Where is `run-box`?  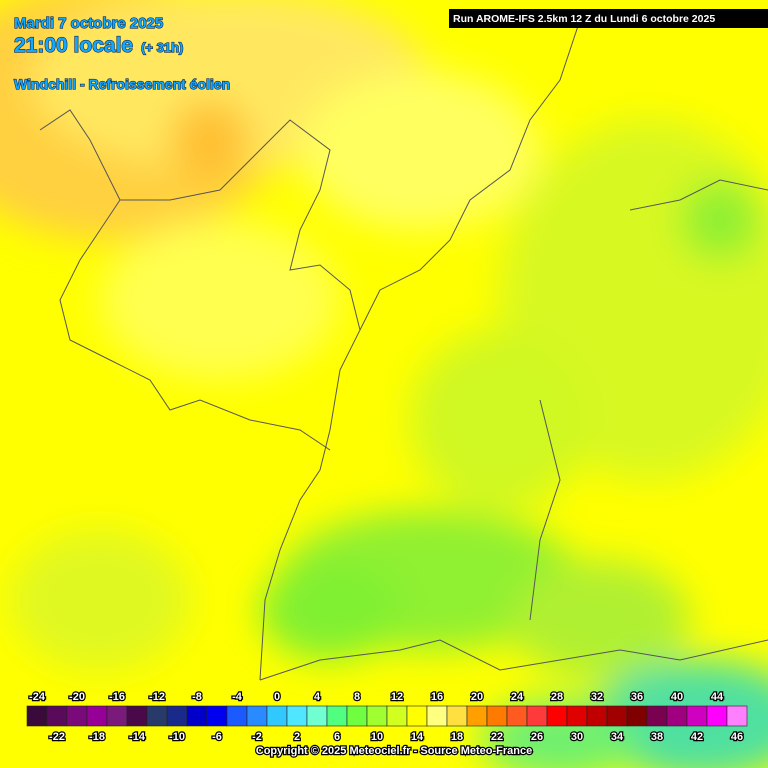
run-box is located at coordinates (608, 18).